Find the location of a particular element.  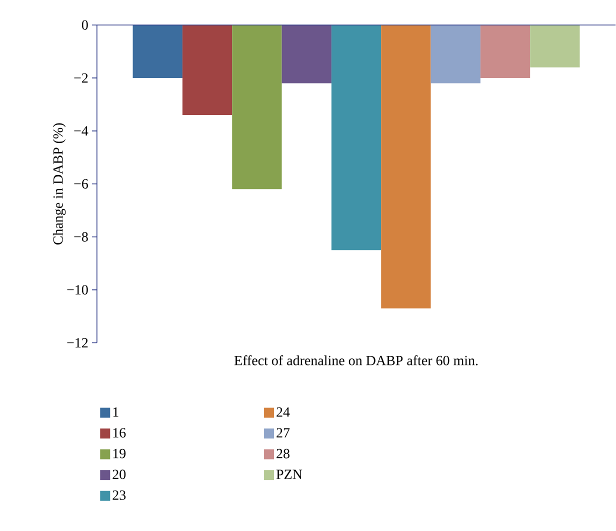

legend-label: 24 is located at coordinates (283, 412).